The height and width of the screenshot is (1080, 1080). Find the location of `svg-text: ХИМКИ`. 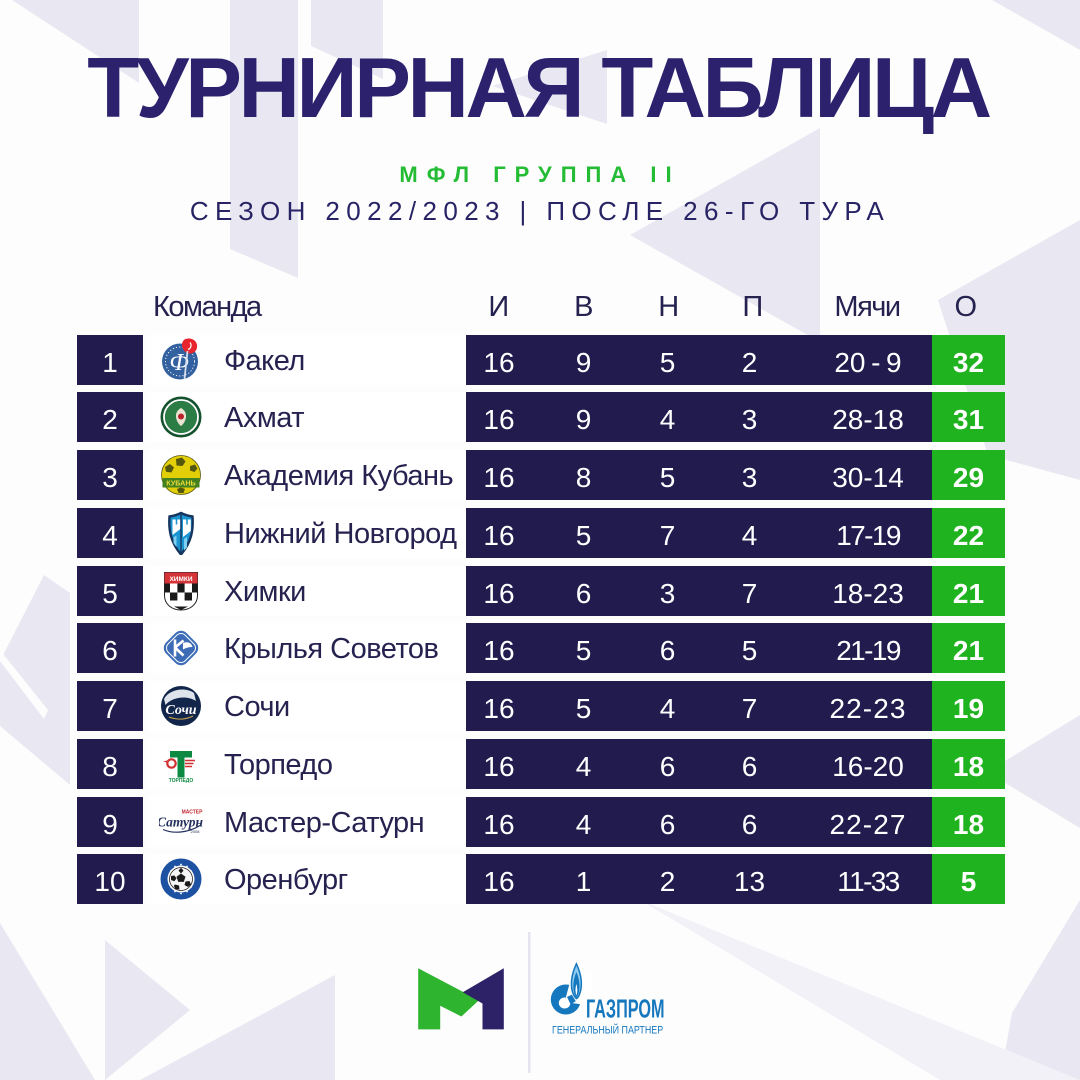

svg-text: ХИМКИ is located at coordinates (180, 579).